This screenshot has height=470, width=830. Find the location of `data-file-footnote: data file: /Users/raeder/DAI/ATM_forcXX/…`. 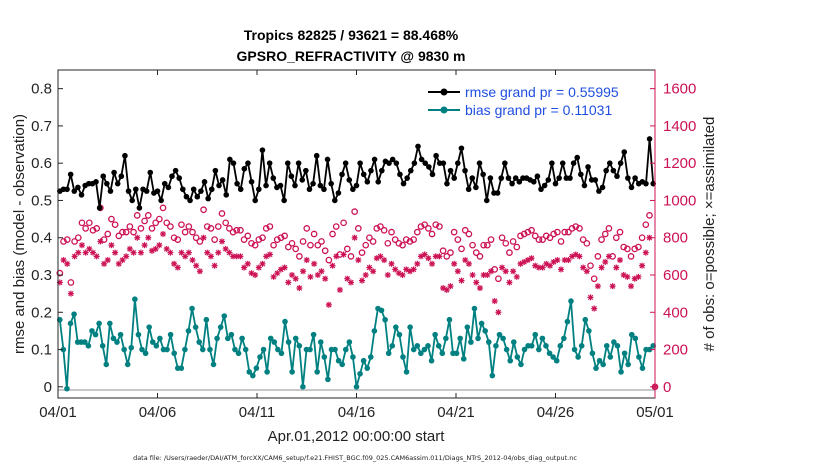

data-file-footnote: data file: /Users/raeder/DAI/ATM_forcXX/… is located at coordinates (355, 458).